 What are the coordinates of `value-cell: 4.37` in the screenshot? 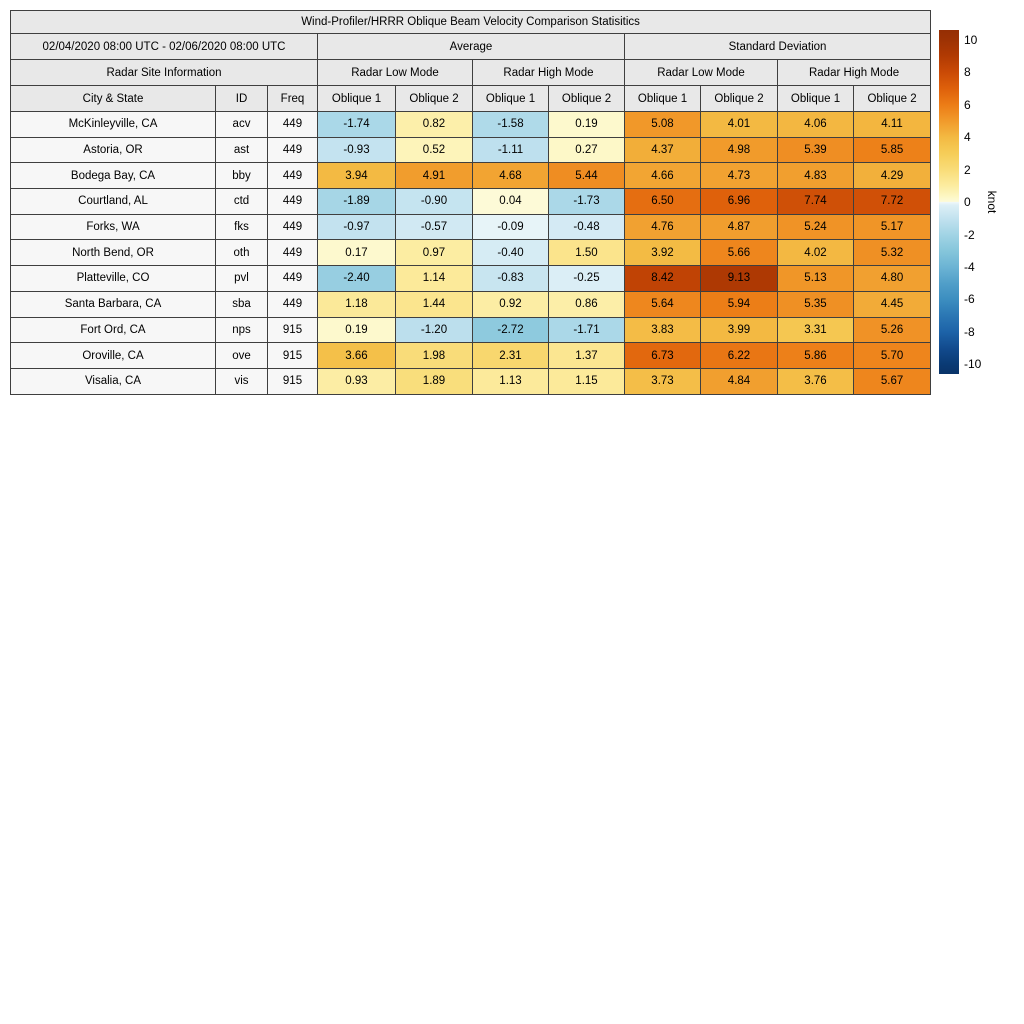 It's located at (662, 150).